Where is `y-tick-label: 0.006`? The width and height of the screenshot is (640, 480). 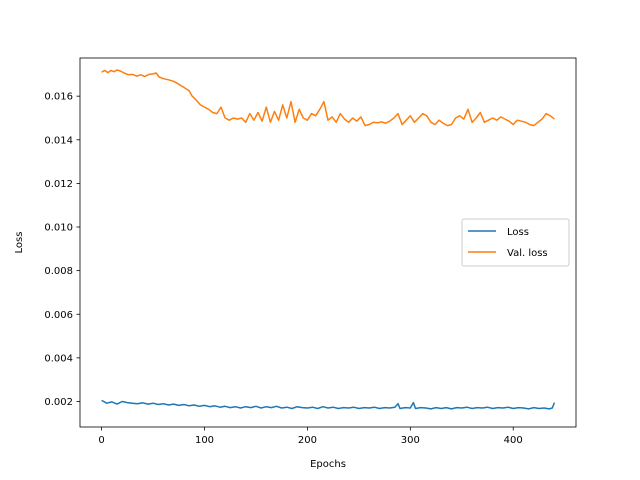 y-tick-label: 0.006 is located at coordinates (58, 315).